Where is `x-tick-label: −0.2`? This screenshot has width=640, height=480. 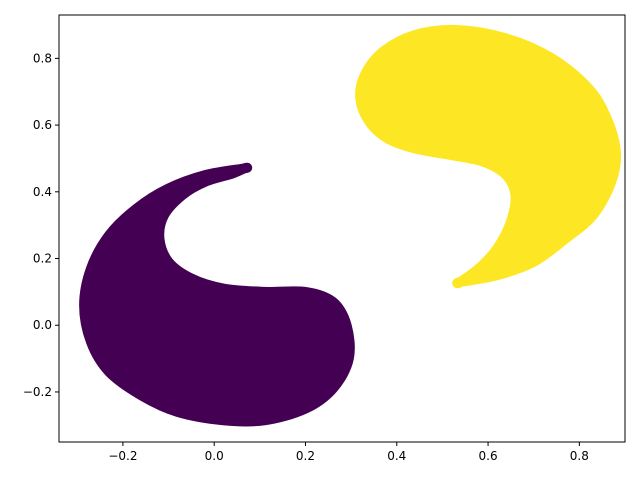
x-tick-label: −0.2 is located at coordinates (122, 456).